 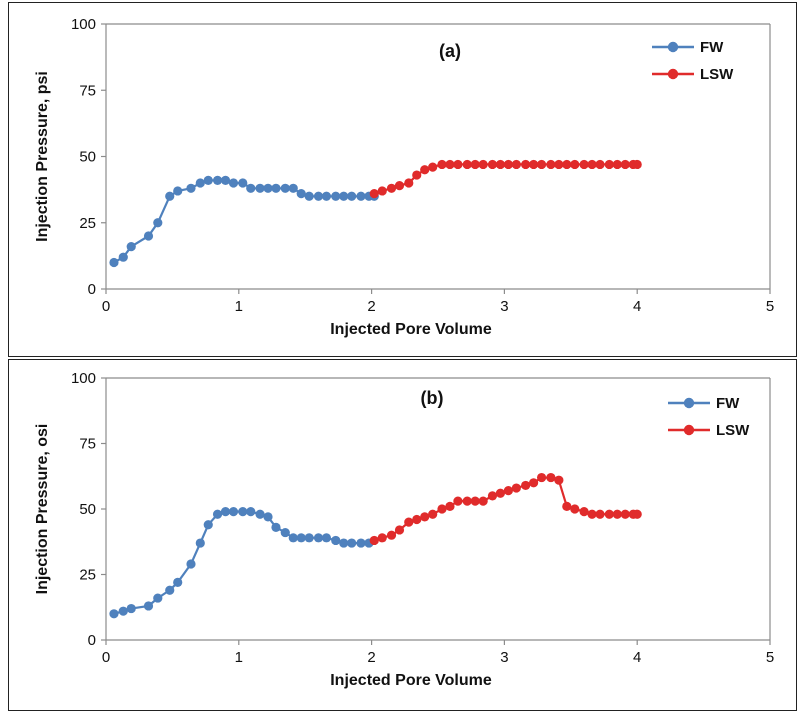 I want to click on legend-label-lsw: LSW, so click(x=733, y=430).